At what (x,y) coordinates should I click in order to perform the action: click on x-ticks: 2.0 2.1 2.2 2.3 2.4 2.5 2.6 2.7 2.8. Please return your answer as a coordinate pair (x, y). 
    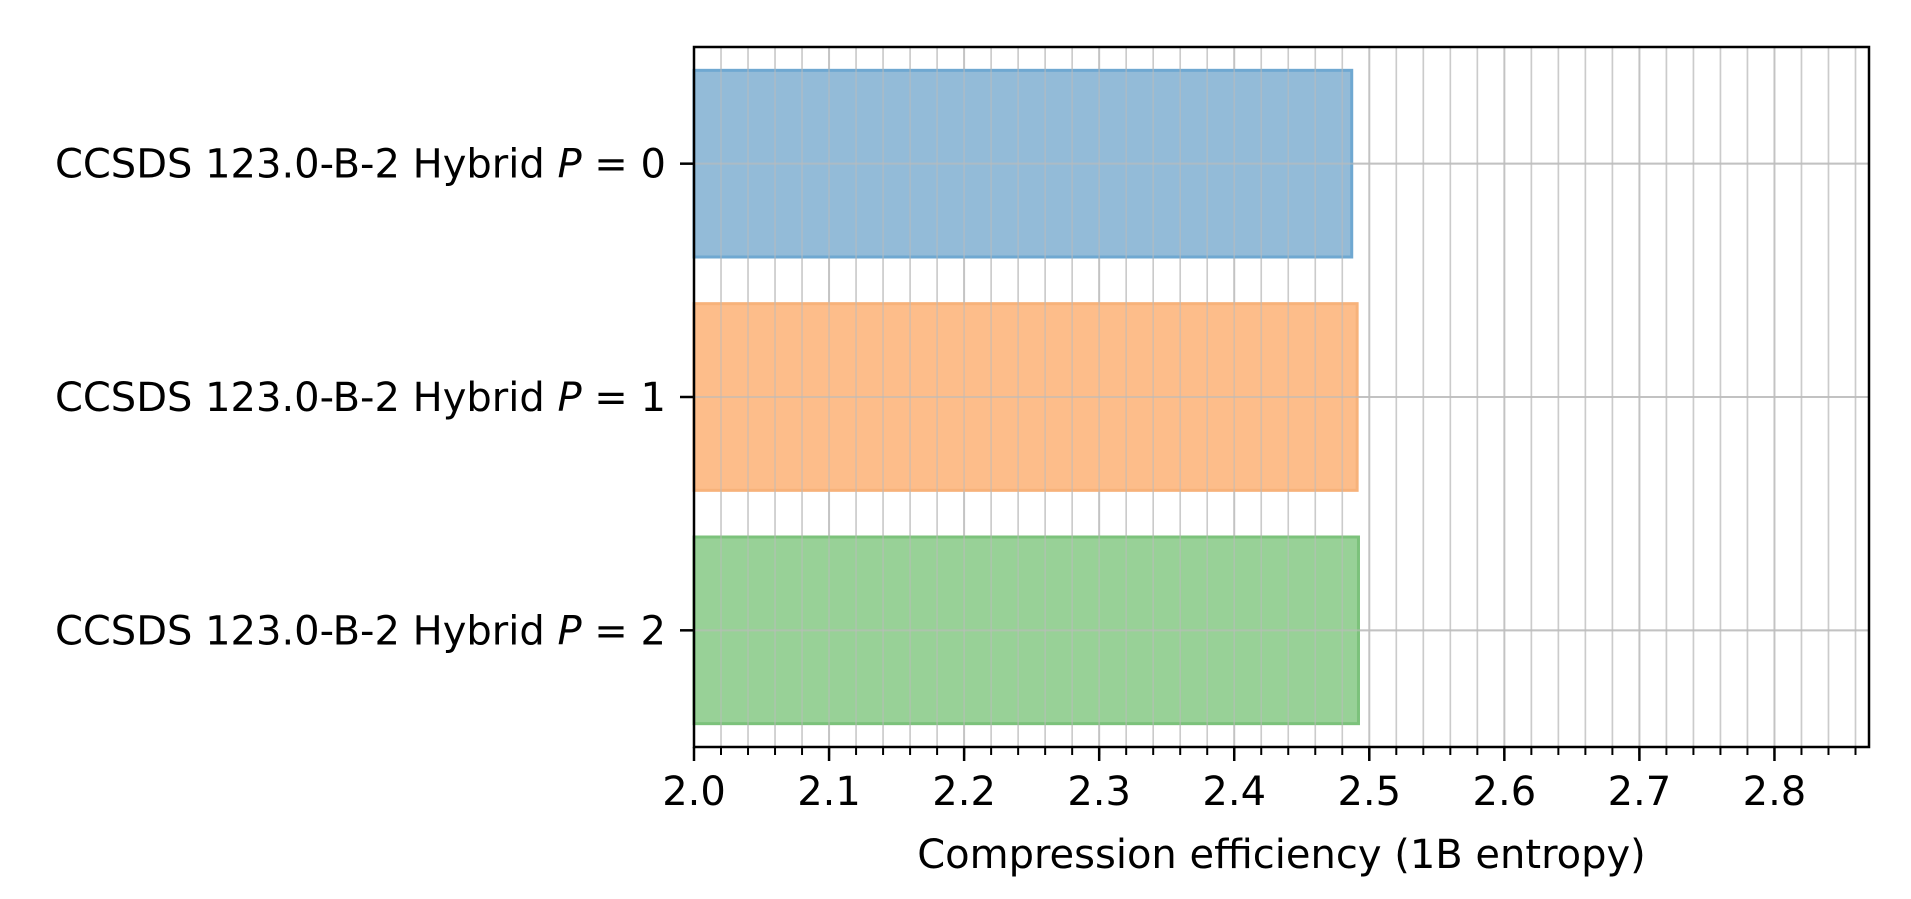
    Looking at the image, I should click on (1259, 781).